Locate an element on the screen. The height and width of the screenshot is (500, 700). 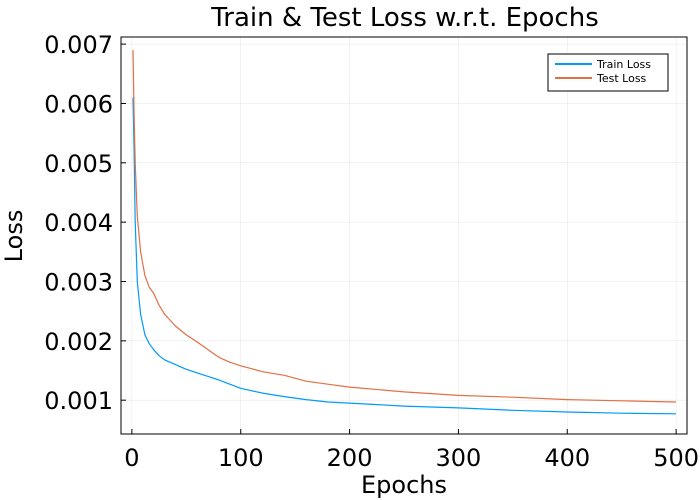
x-tick-label: 400 is located at coordinates (567, 458).